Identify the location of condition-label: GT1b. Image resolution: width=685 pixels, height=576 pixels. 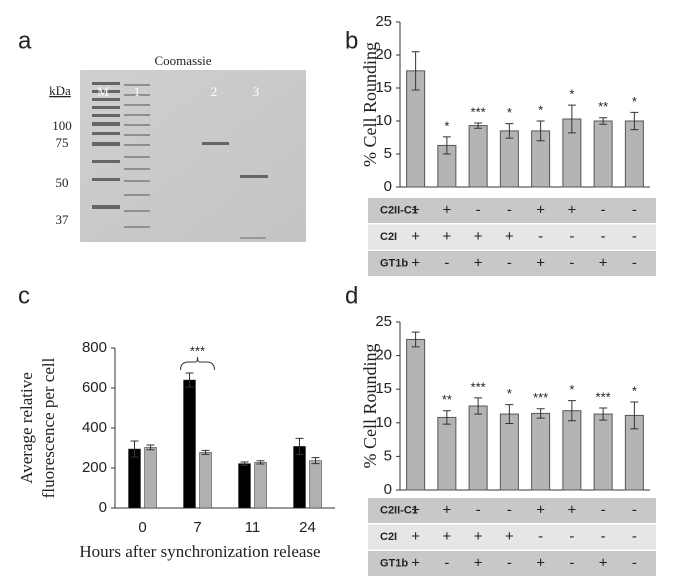
(394, 263).